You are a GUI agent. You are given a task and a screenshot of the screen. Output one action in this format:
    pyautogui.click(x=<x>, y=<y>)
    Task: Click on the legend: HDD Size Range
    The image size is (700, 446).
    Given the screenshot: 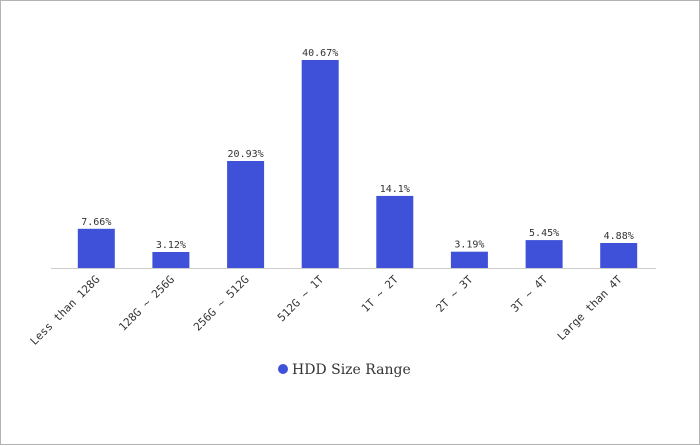 What is the action you would take?
    pyautogui.click(x=344, y=370)
    